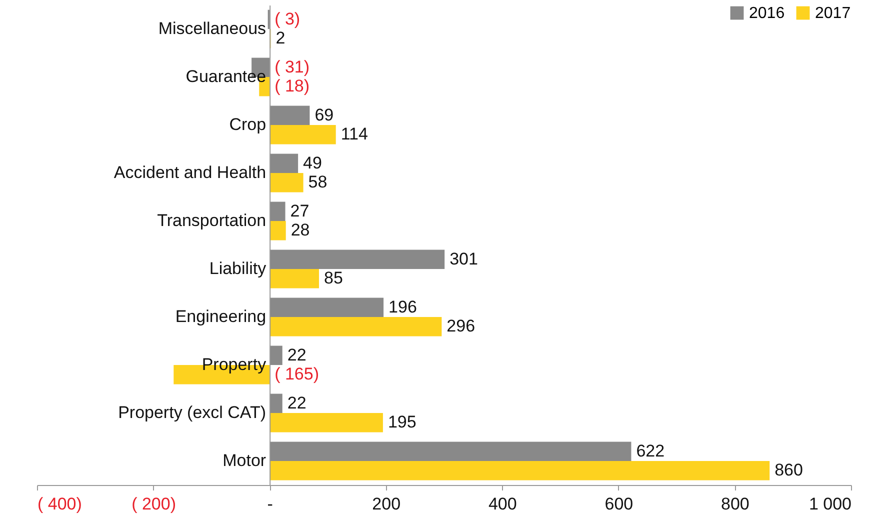  I want to click on x-tick-label: -, so click(270, 504).